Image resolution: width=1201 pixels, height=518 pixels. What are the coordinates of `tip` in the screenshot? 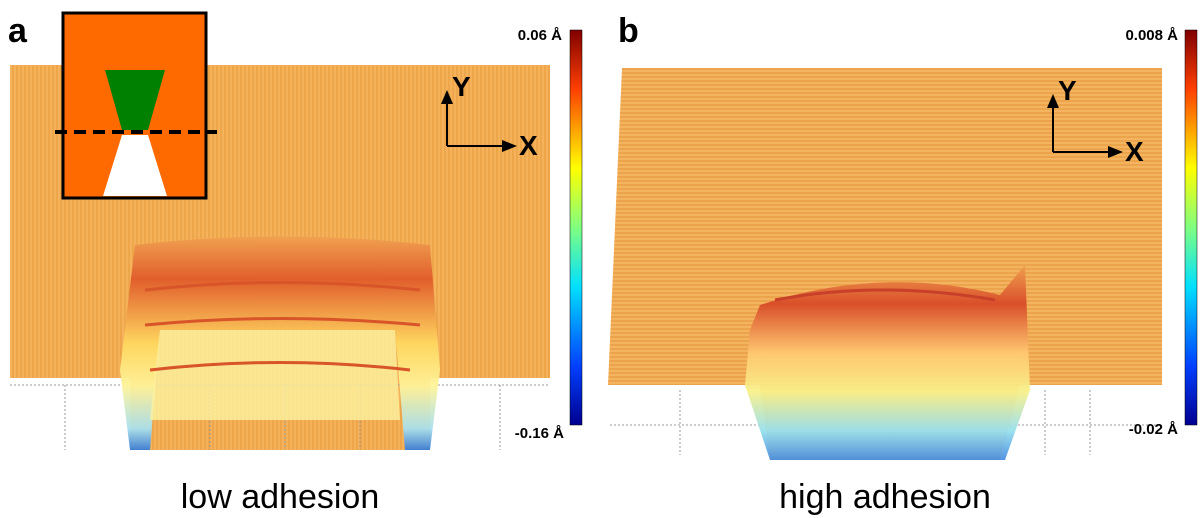 It's located at (135, 100).